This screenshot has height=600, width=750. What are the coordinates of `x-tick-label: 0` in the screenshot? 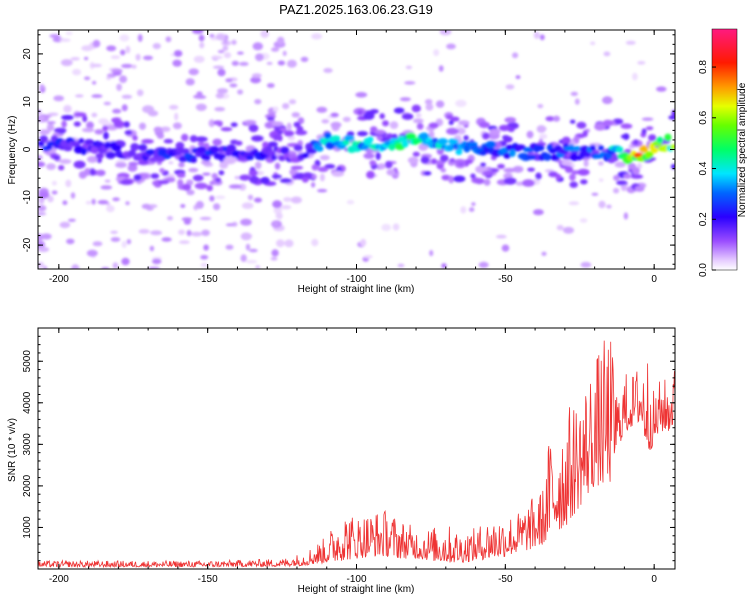 It's located at (654, 279).